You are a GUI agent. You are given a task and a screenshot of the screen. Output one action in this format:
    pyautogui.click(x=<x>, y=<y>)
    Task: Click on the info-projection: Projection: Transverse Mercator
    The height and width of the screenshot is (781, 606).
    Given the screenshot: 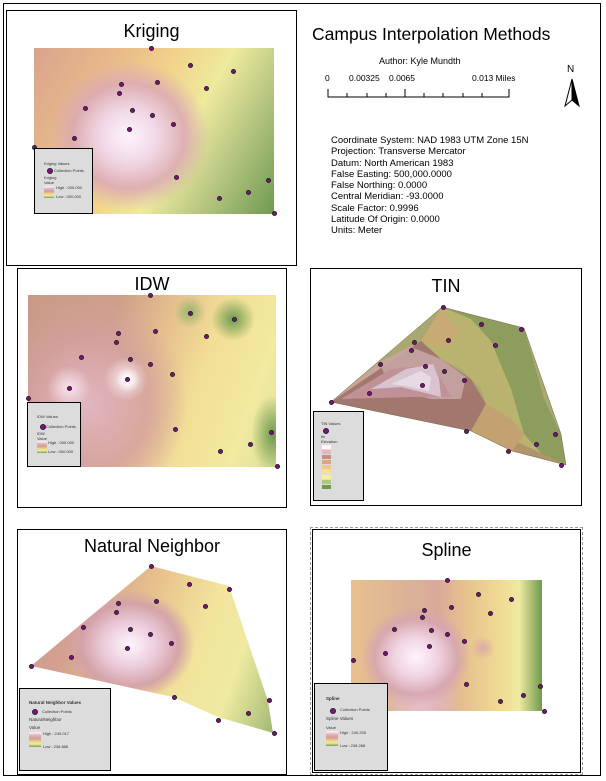 What is the action you would take?
    pyautogui.click(x=398, y=152)
    